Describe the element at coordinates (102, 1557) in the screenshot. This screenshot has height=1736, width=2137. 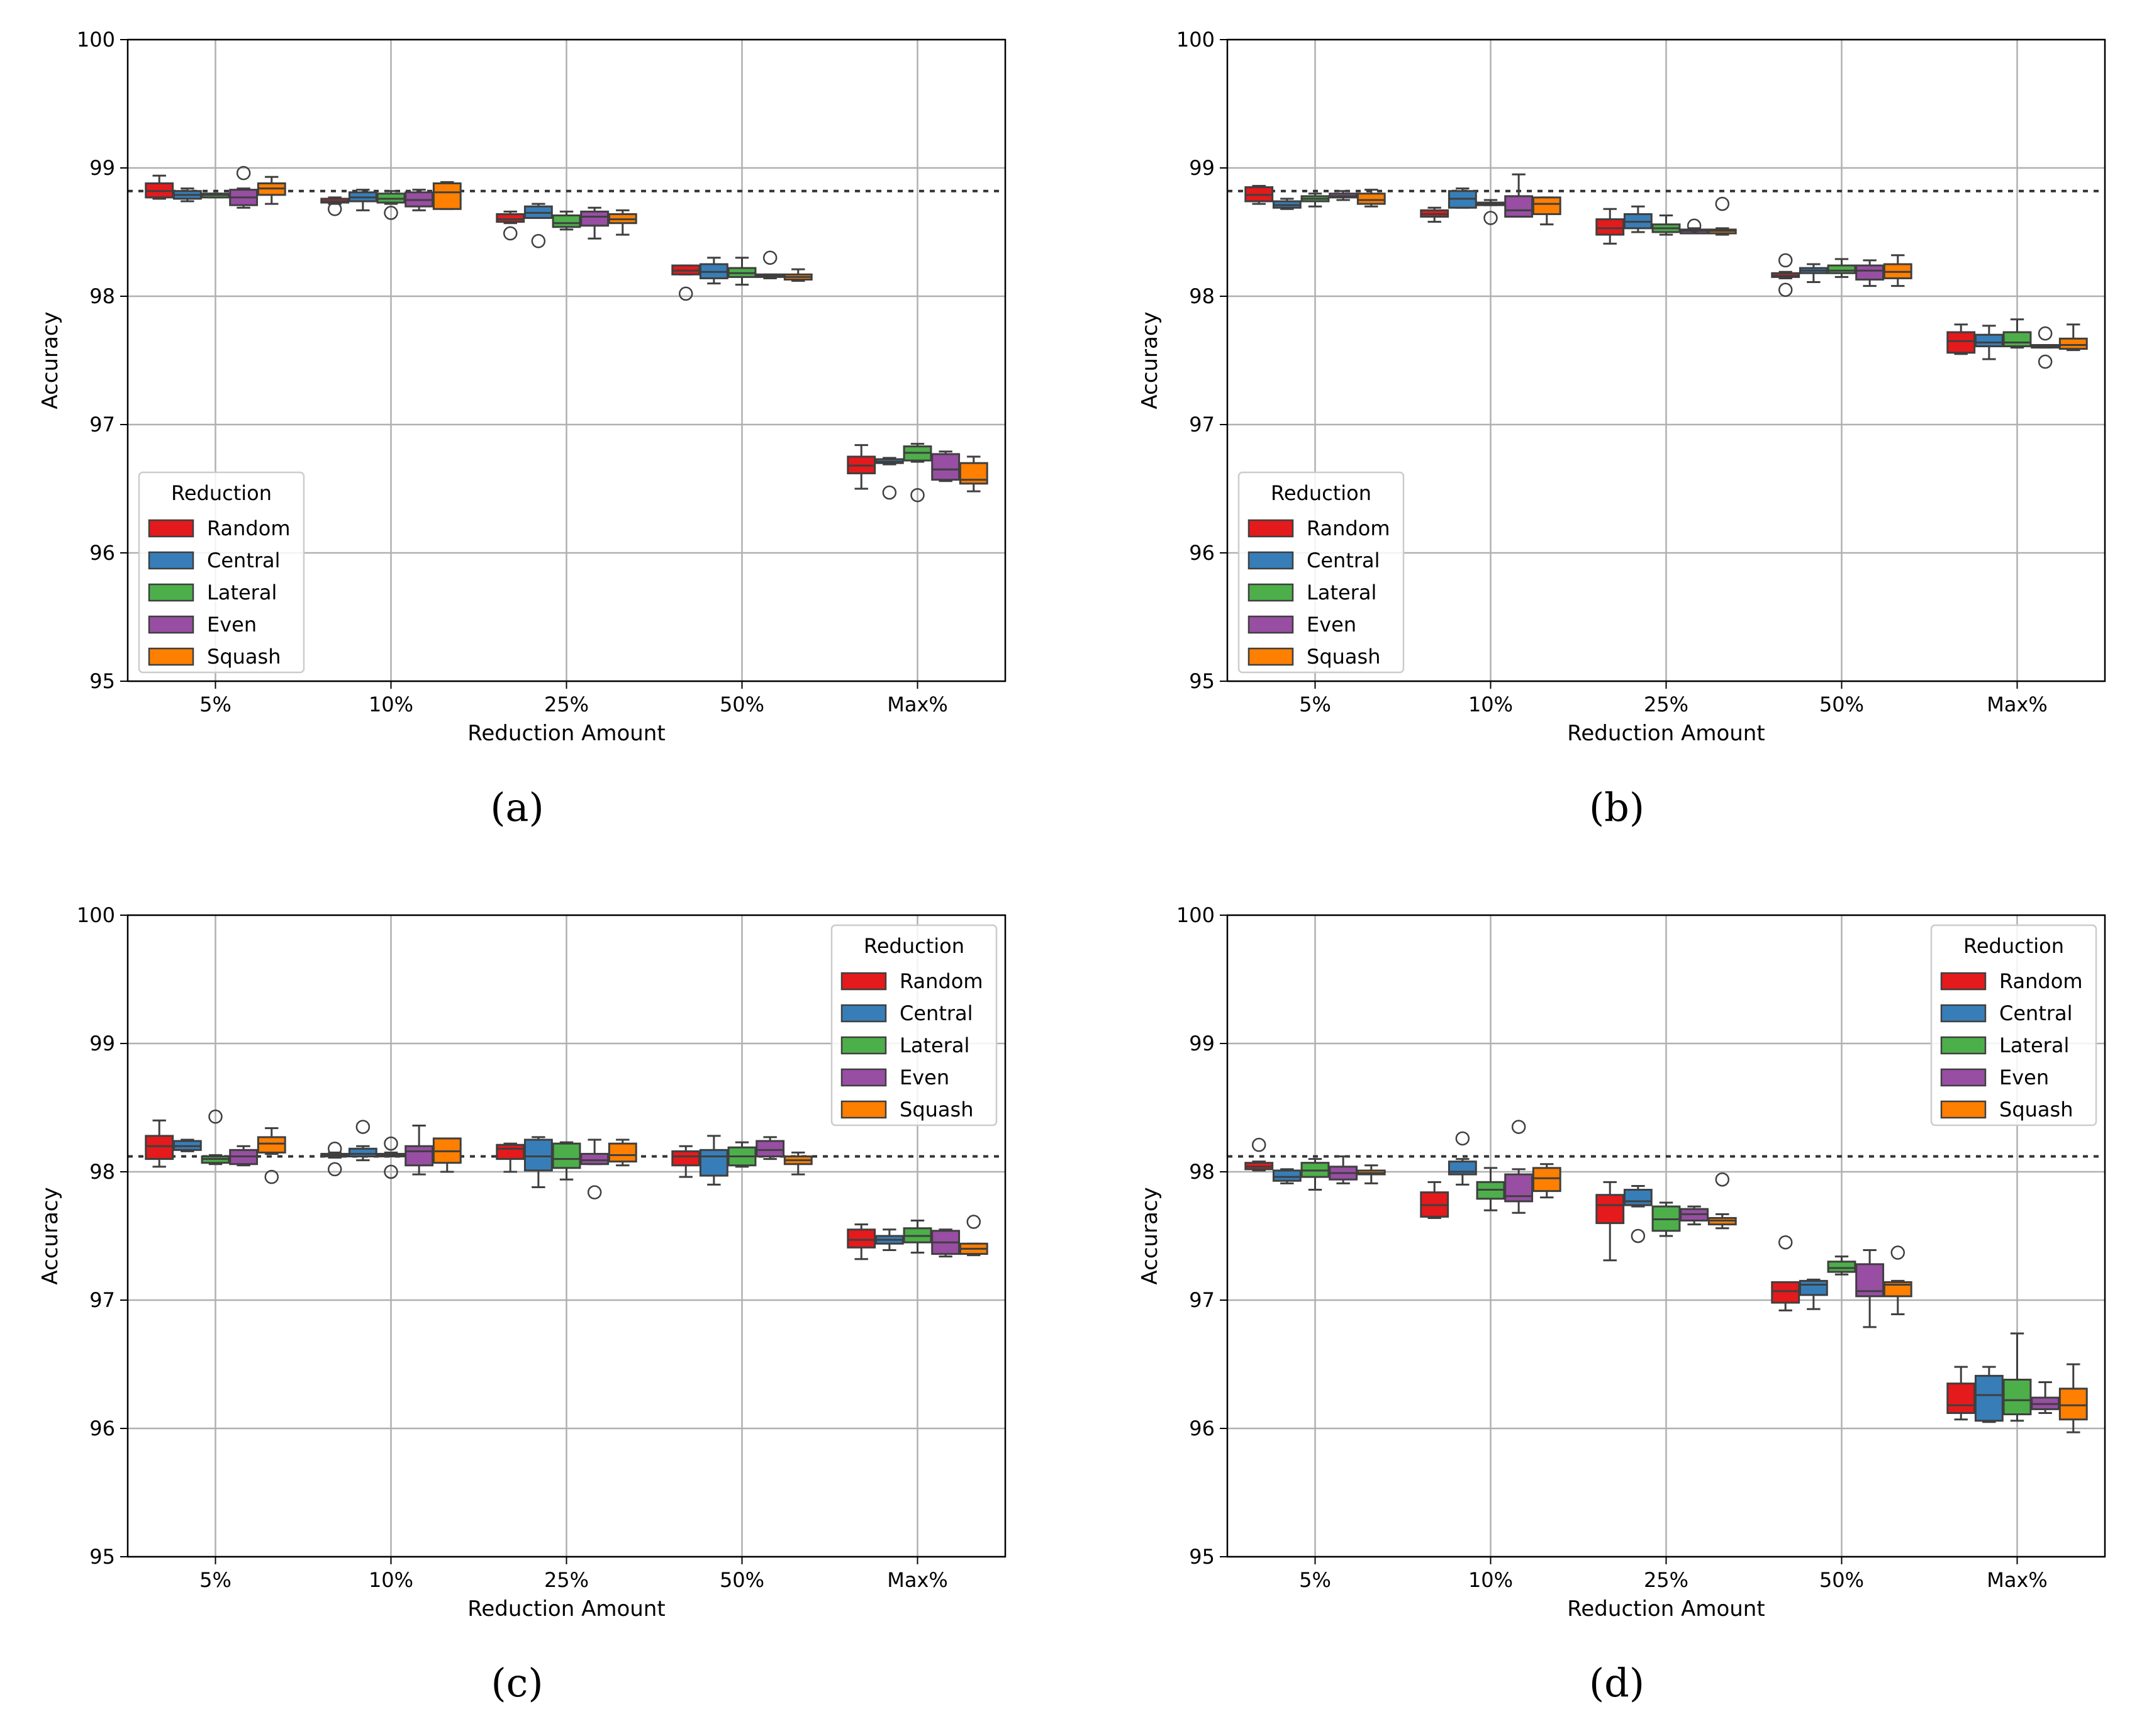
I see `y-tick-label: 95` at that location.